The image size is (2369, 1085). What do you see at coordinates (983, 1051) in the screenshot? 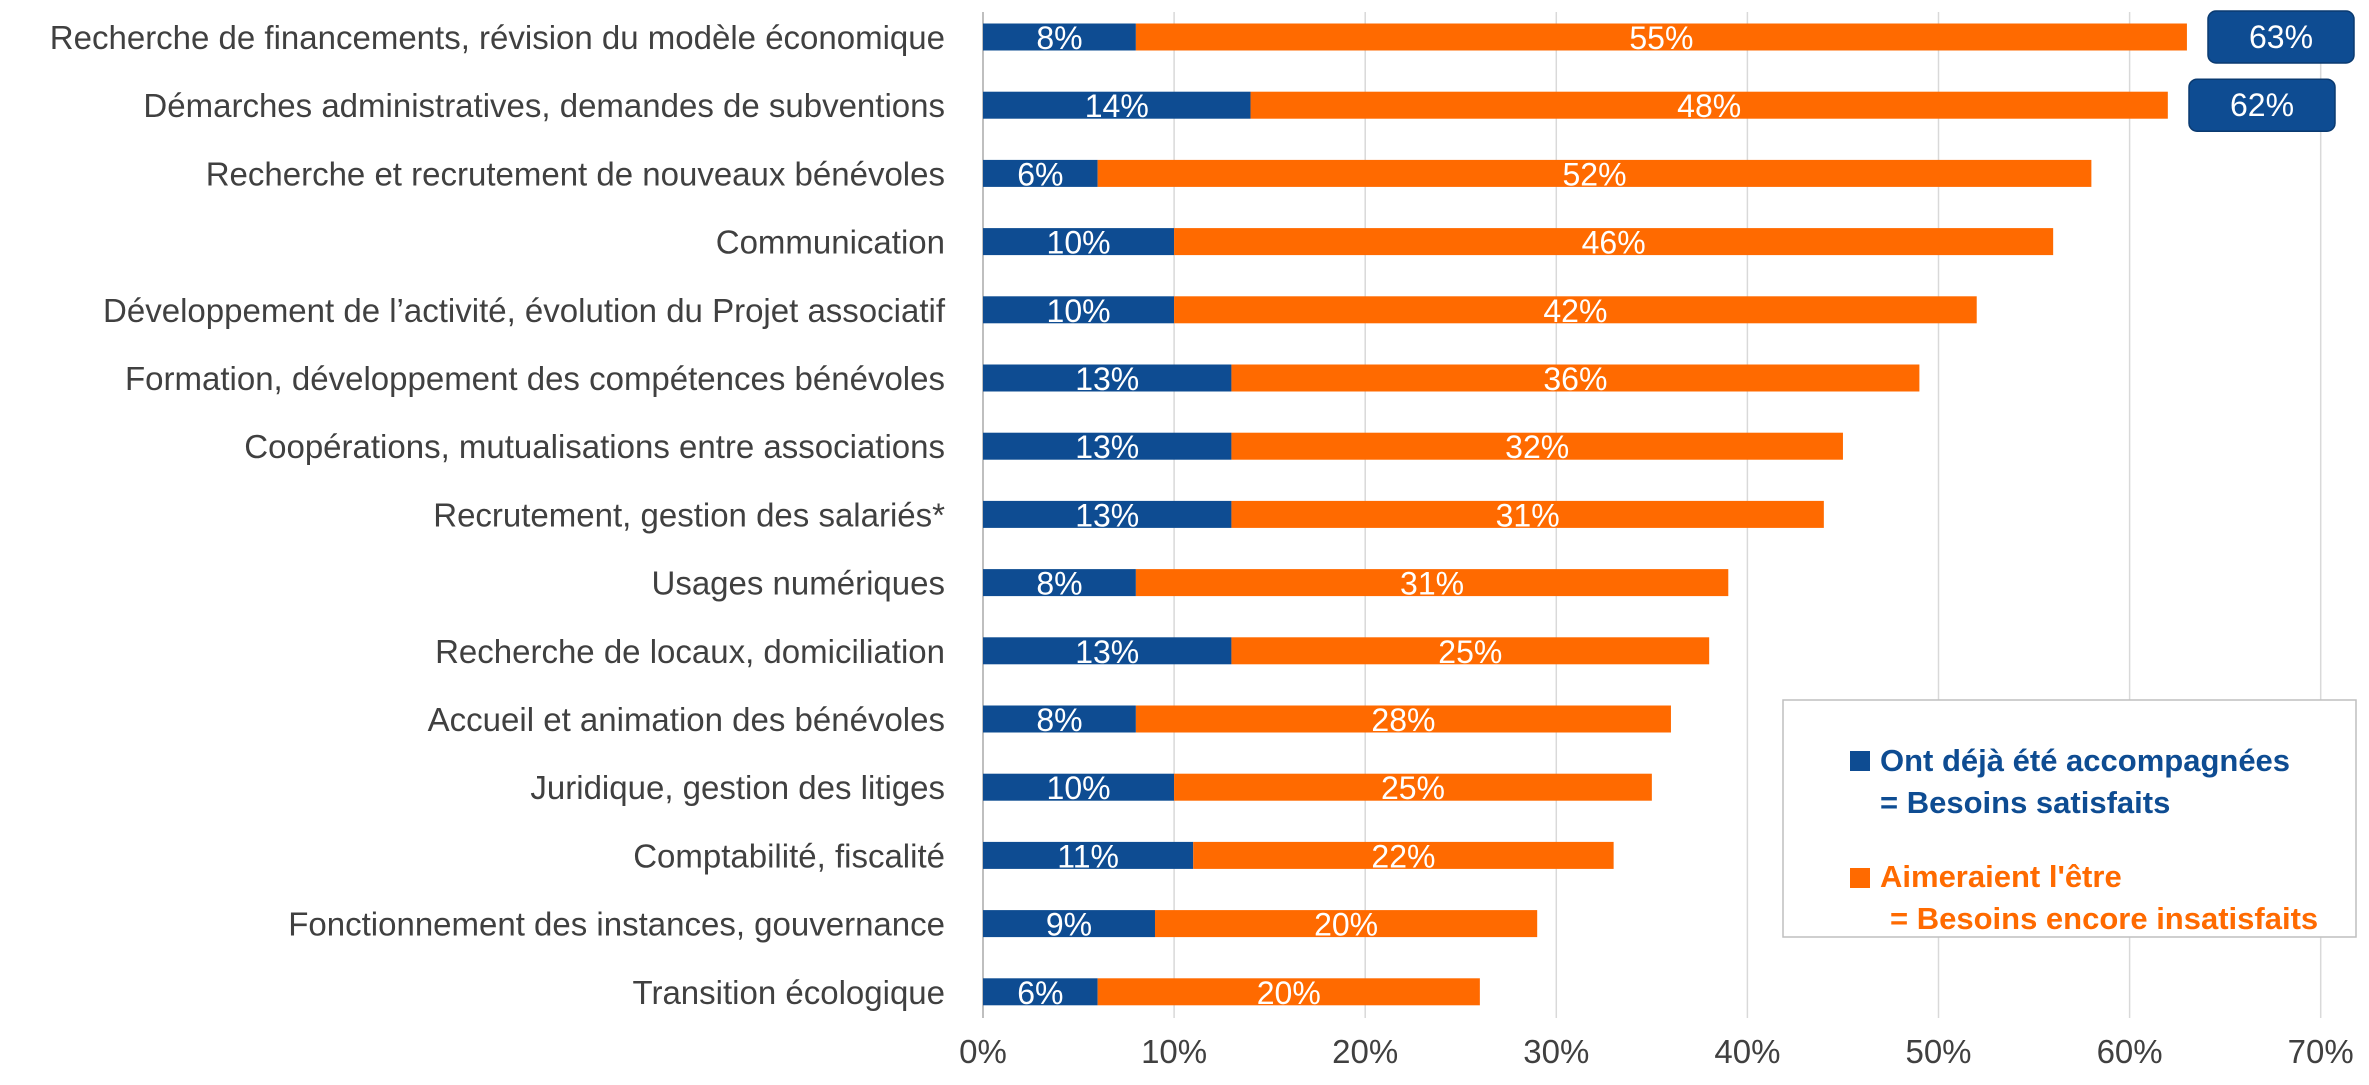
I see `x-tick-label: 0%` at bounding box center [983, 1051].